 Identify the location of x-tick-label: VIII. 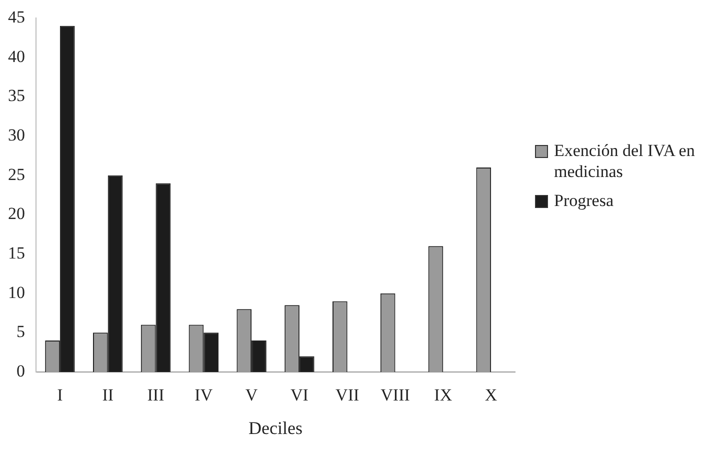
(395, 395).